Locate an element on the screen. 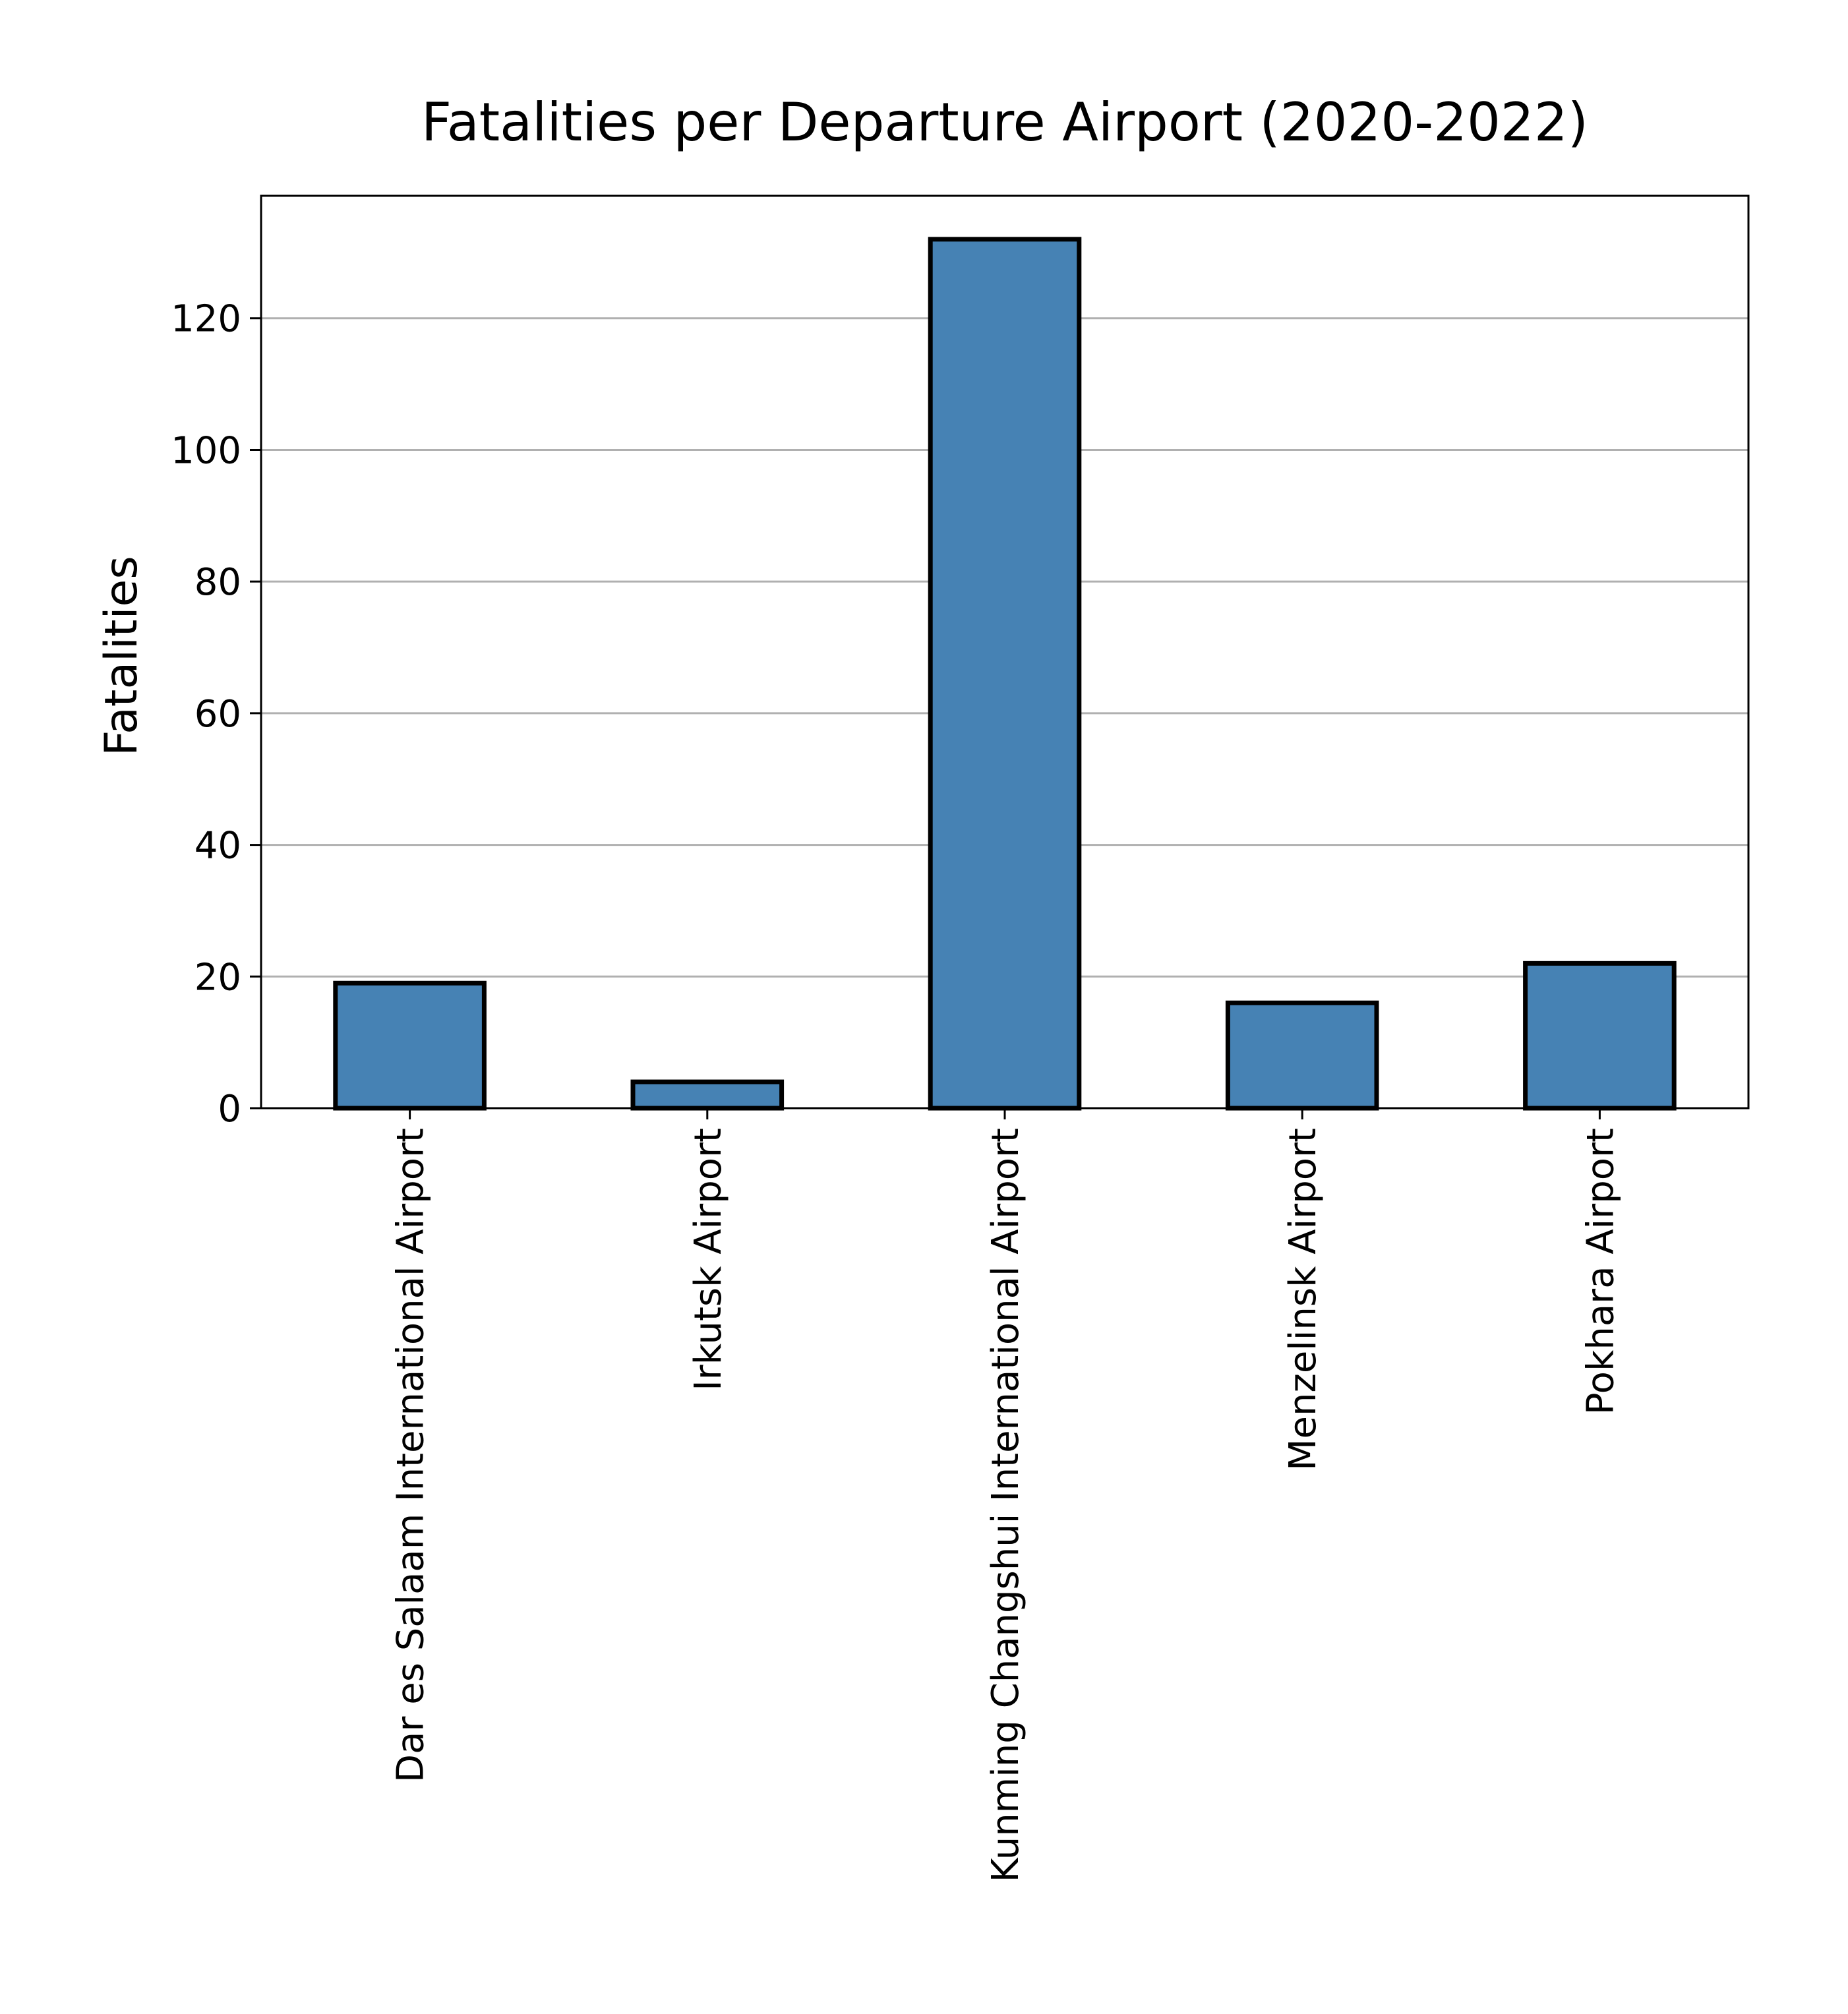  x-tick-label: Pokhara Airport is located at coordinates (1600, 1271).